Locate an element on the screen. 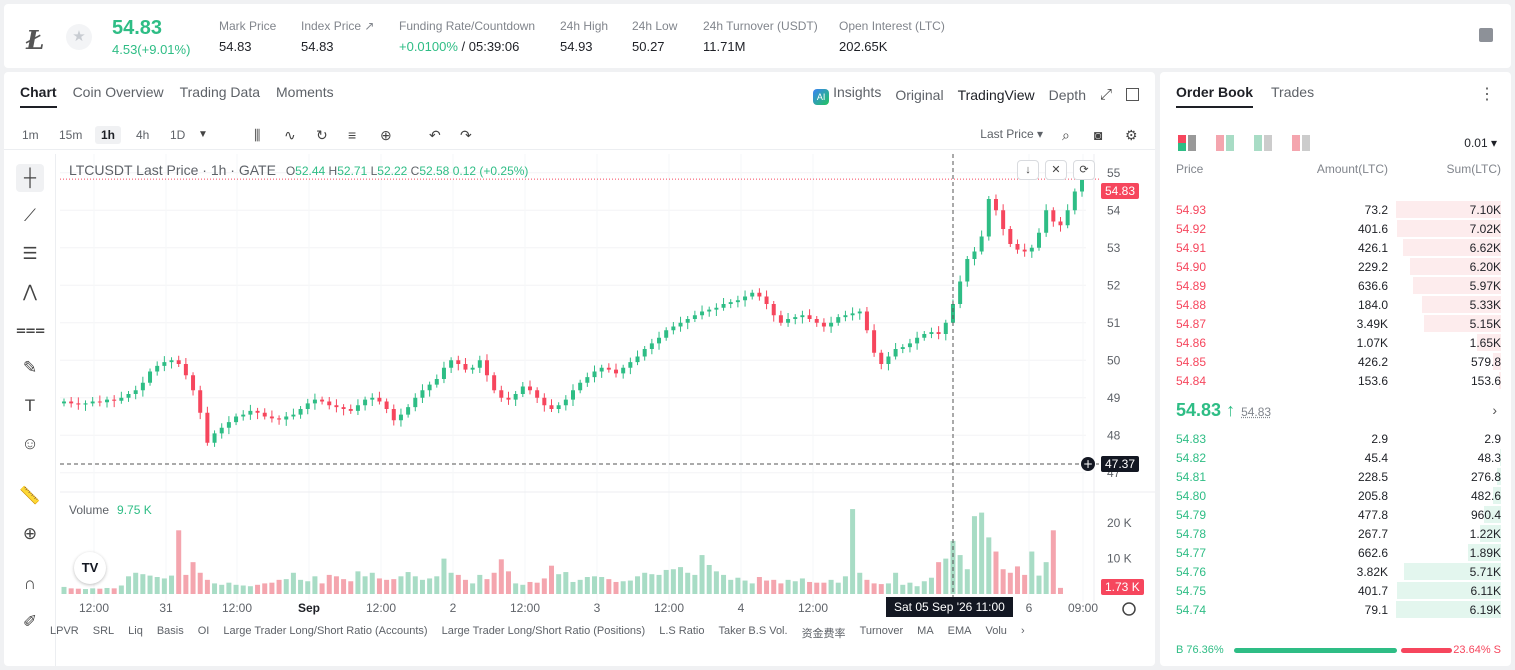 The width and height of the screenshot is (1515, 670). indicator-item: Liq is located at coordinates (135, 631).